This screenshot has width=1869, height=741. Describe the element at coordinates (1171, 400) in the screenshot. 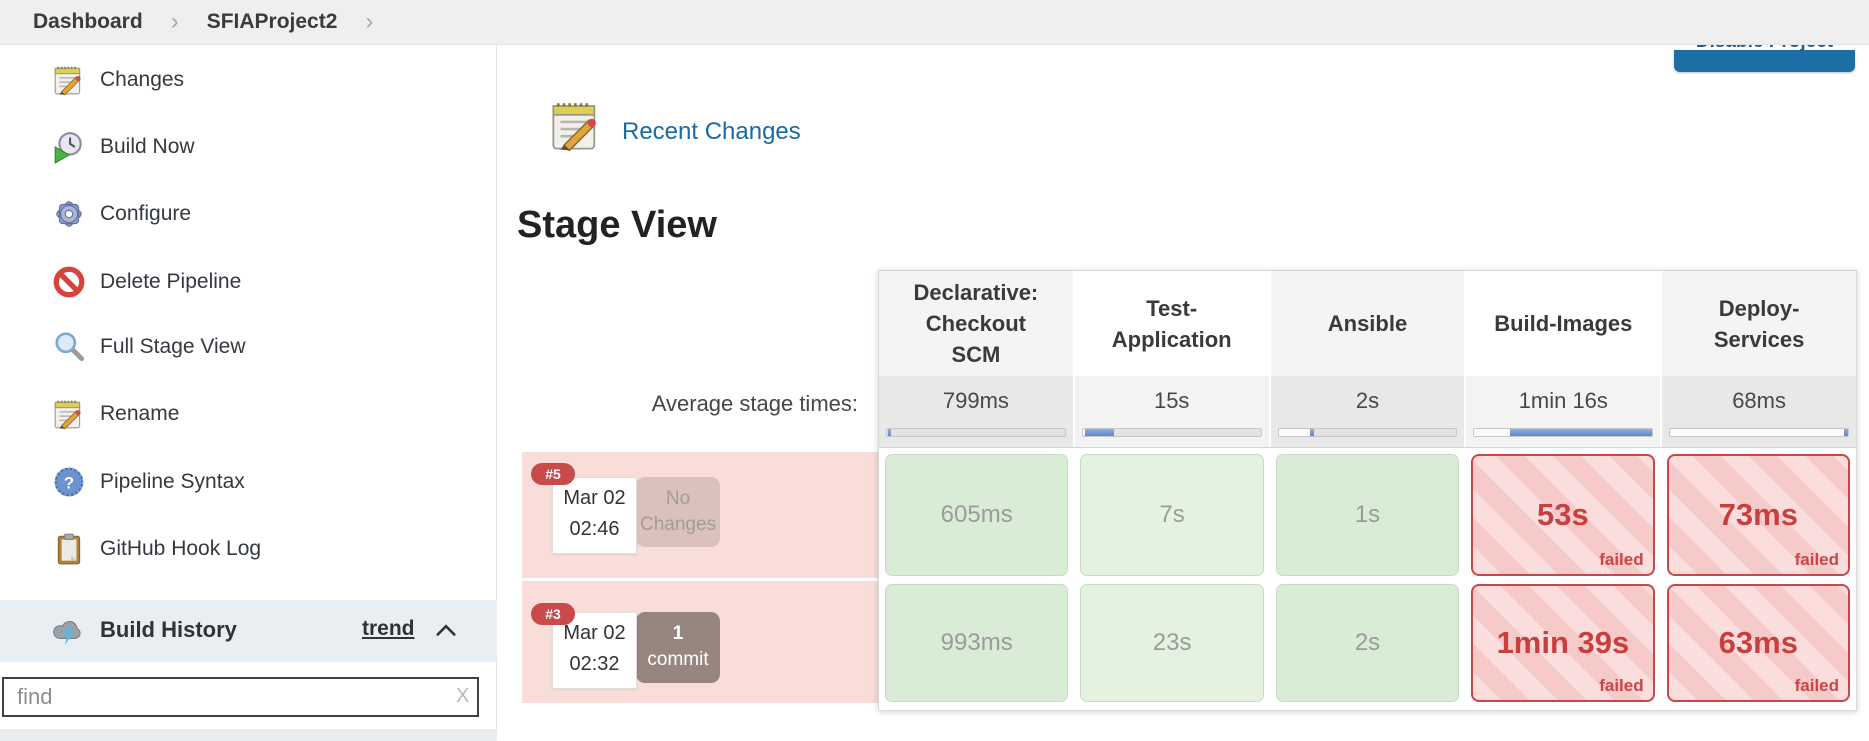

I see `average-time-value: 15s` at that location.